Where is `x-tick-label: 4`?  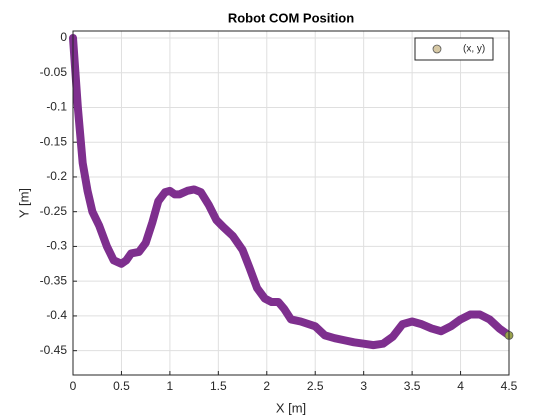
x-tick-label: 4 is located at coordinates (460, 386).